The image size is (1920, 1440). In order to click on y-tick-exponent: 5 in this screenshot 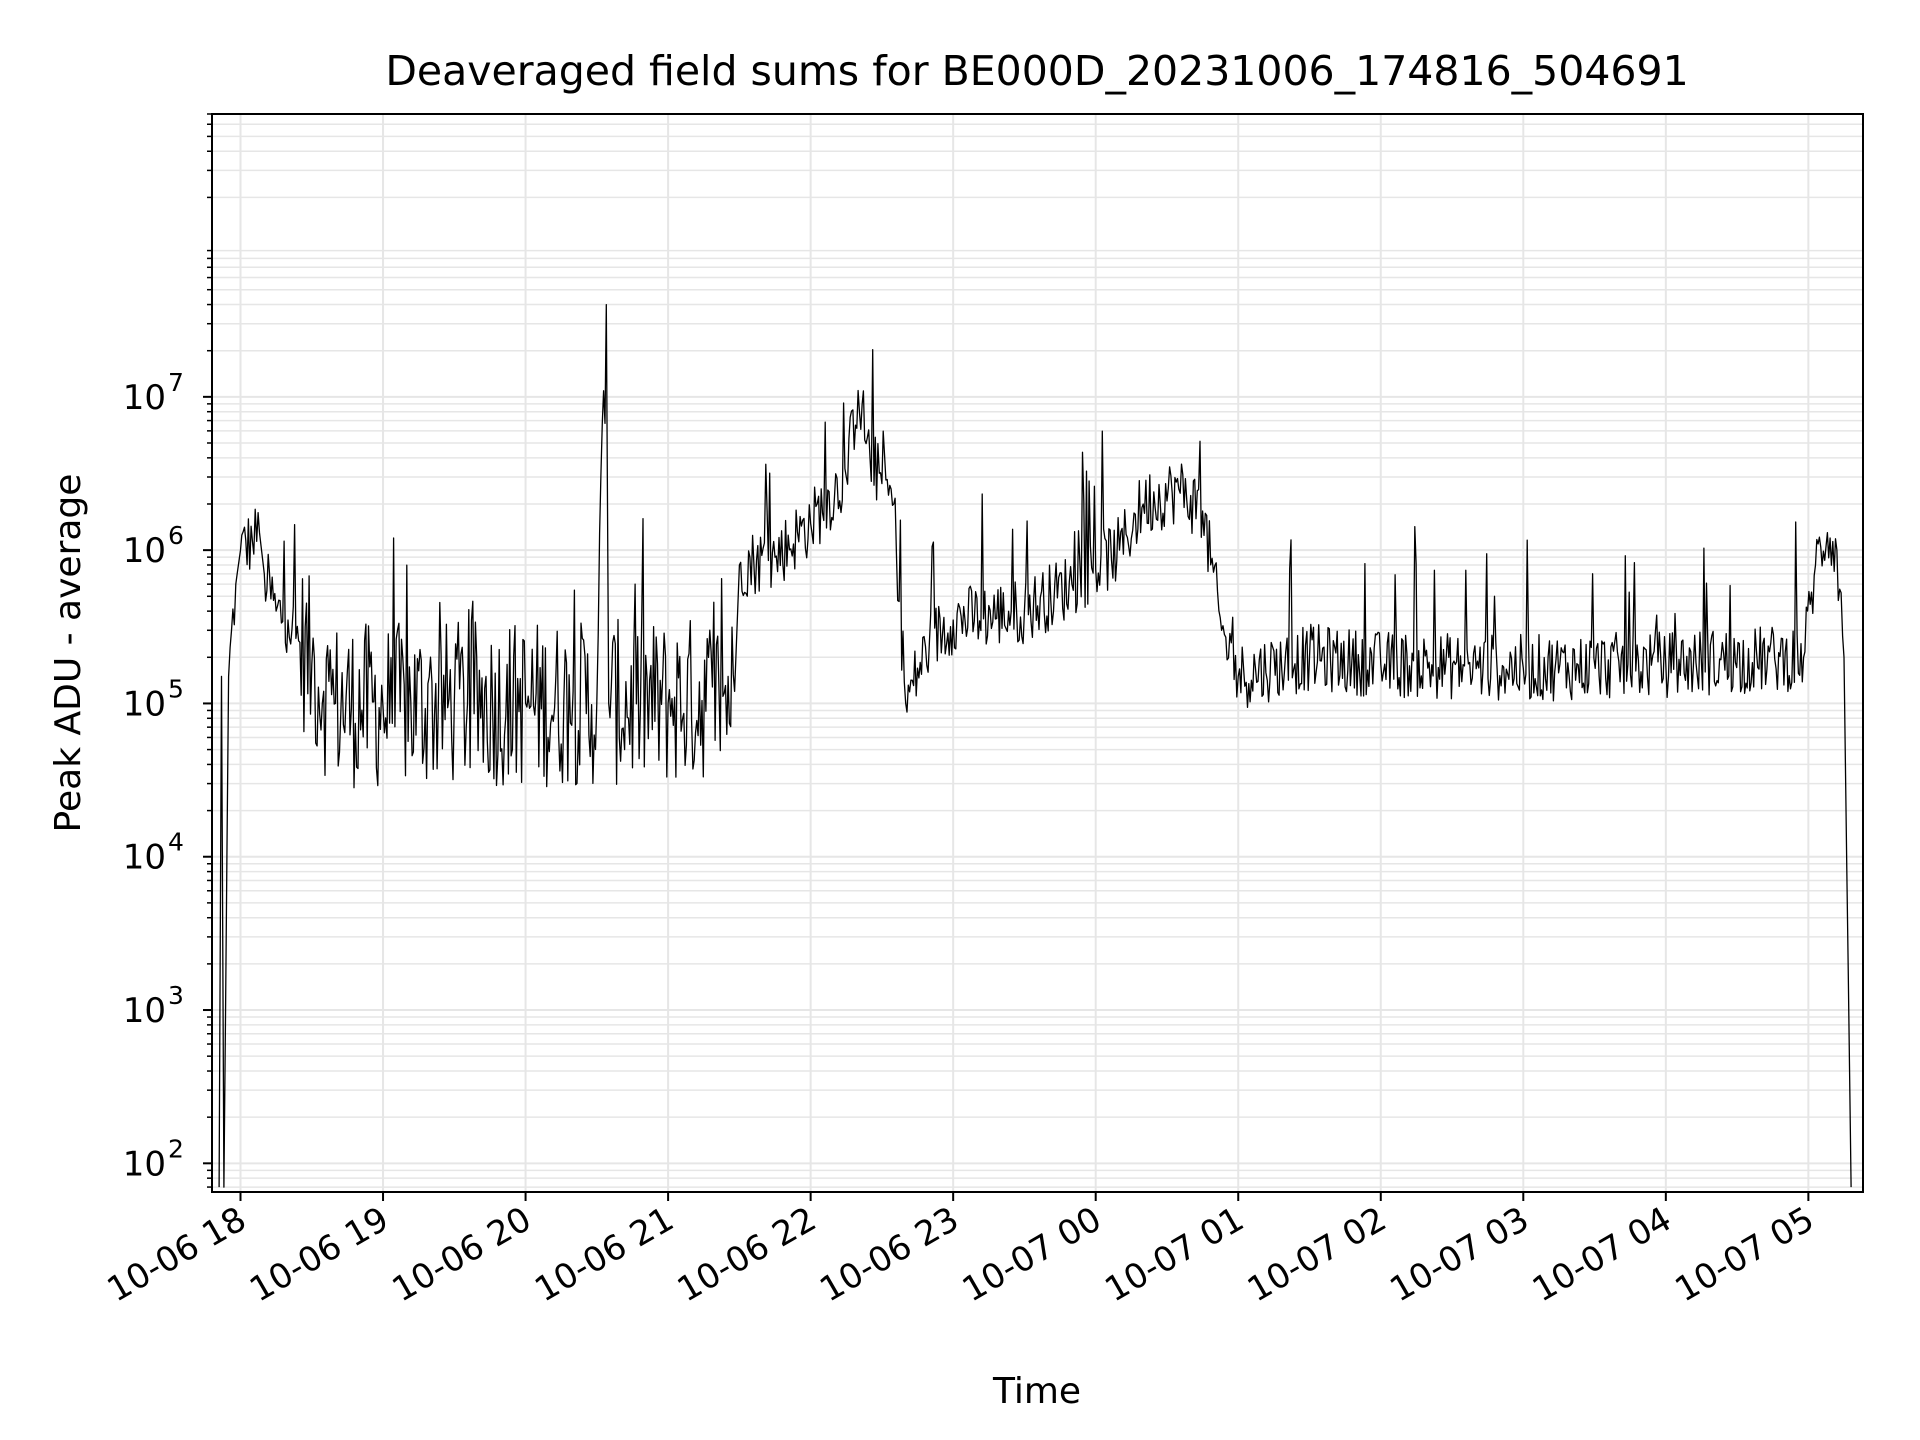, I will do `click(176, 688)`.